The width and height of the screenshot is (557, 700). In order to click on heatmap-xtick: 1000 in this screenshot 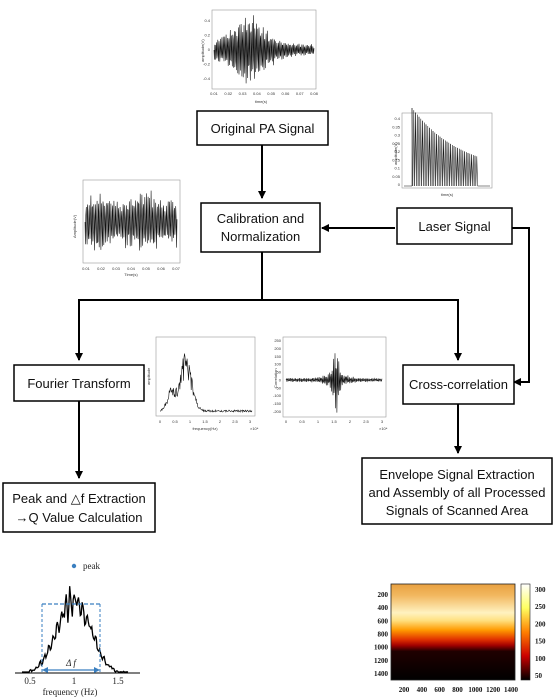, I will do `click(475, 690)`.